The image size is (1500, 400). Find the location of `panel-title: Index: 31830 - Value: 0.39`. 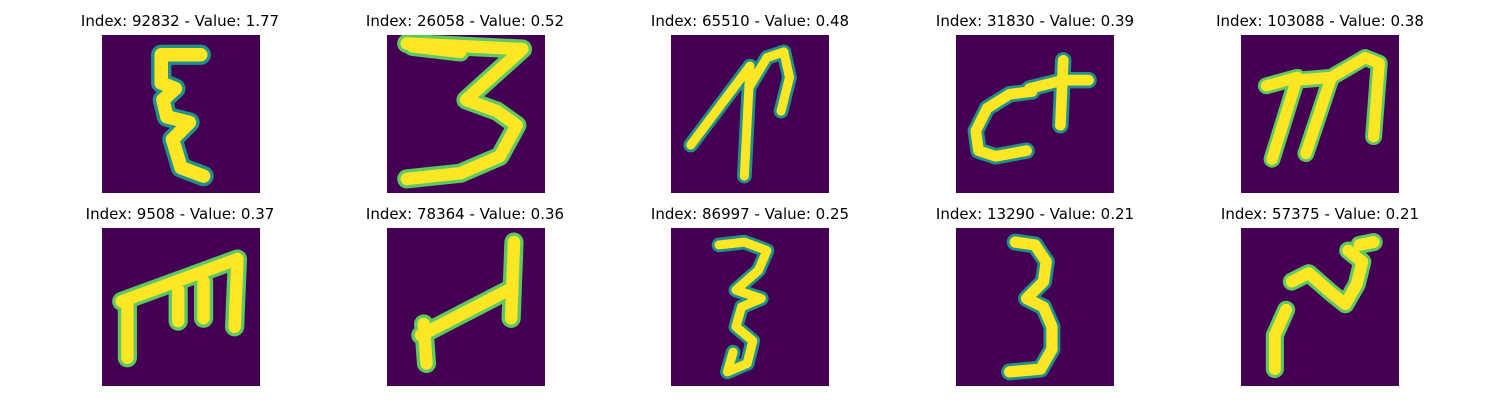

panel-title: Index: 31830 - Value: 0.39 is located at coordinates (1035, 21).